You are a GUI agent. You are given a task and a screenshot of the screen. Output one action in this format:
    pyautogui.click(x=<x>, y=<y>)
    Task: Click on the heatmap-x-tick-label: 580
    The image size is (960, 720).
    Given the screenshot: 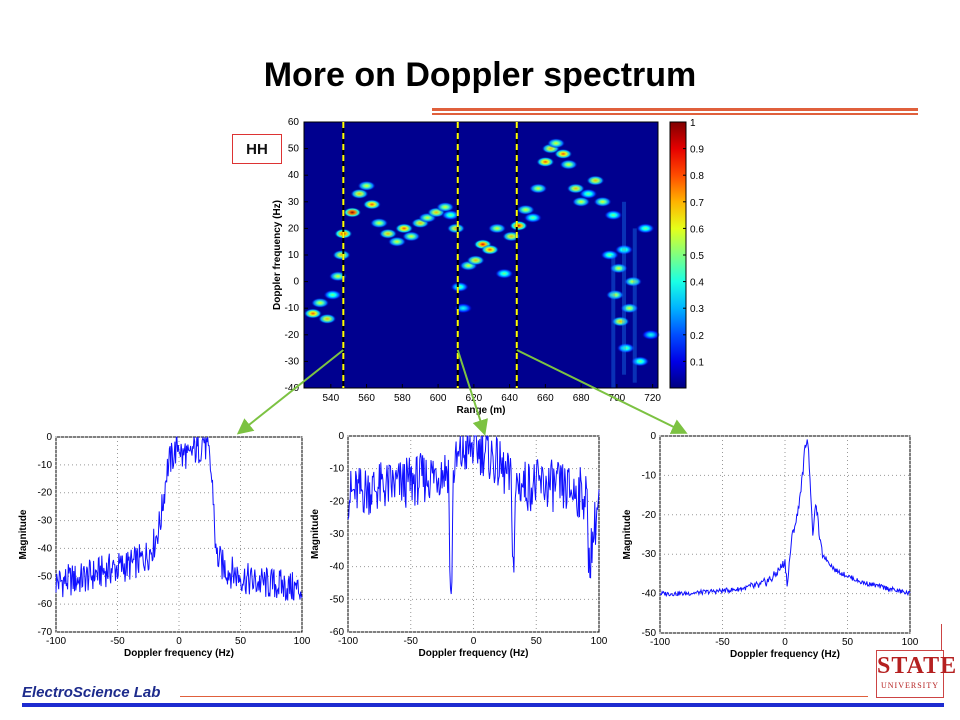 What is the action you would take?
    pyautogui.click(x=402, y=398)
    